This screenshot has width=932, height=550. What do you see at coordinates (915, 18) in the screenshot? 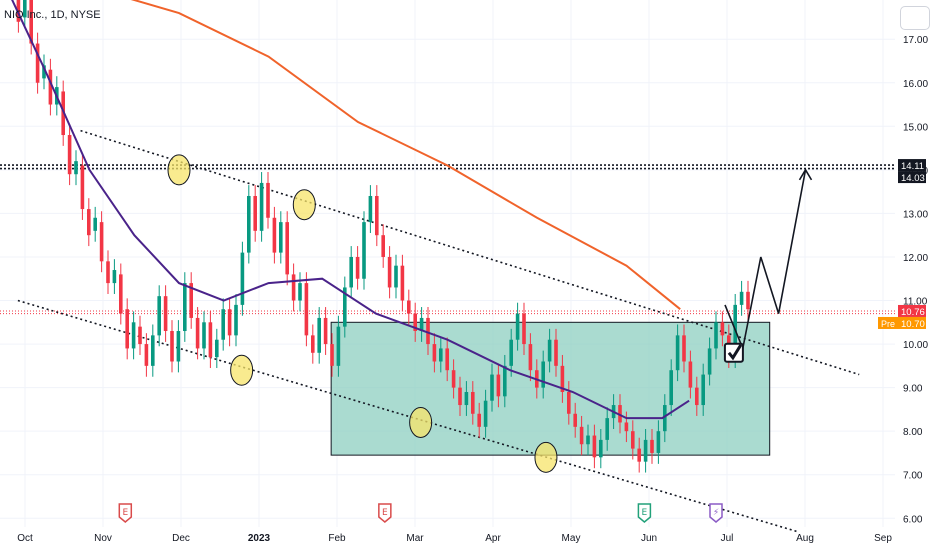
I see `chart-settings-button` at bounding box center [915, 18].